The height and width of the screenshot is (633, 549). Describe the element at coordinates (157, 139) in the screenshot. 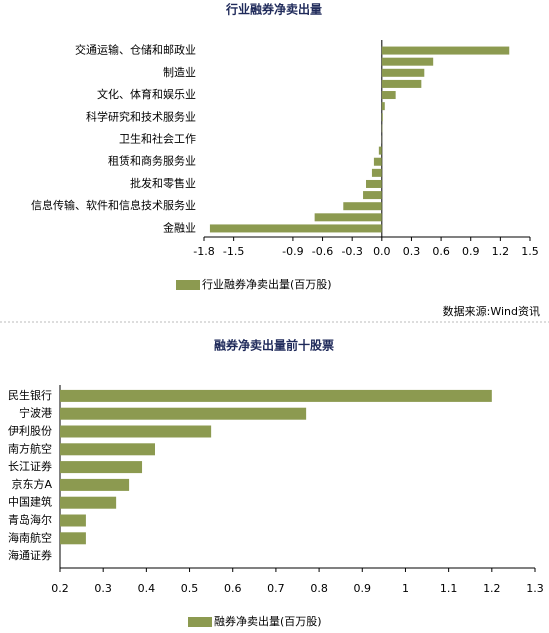

I see `category-label: 卫生和社会工作` at that location.